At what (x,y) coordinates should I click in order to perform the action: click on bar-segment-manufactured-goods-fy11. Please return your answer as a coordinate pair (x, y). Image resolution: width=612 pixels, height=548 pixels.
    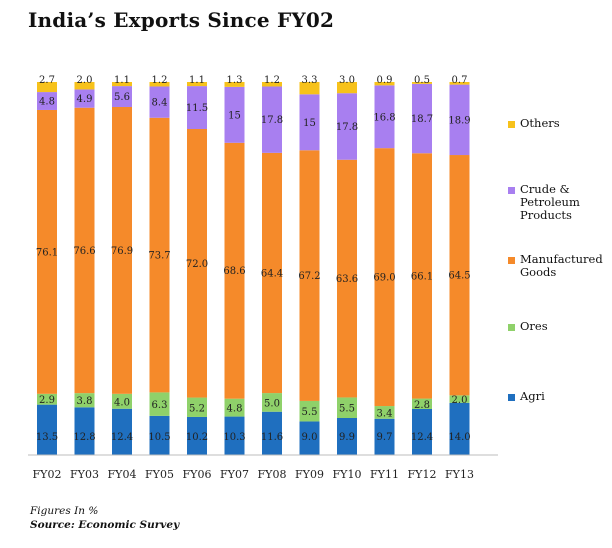
    Looking at the image, I should click on (384, 277).